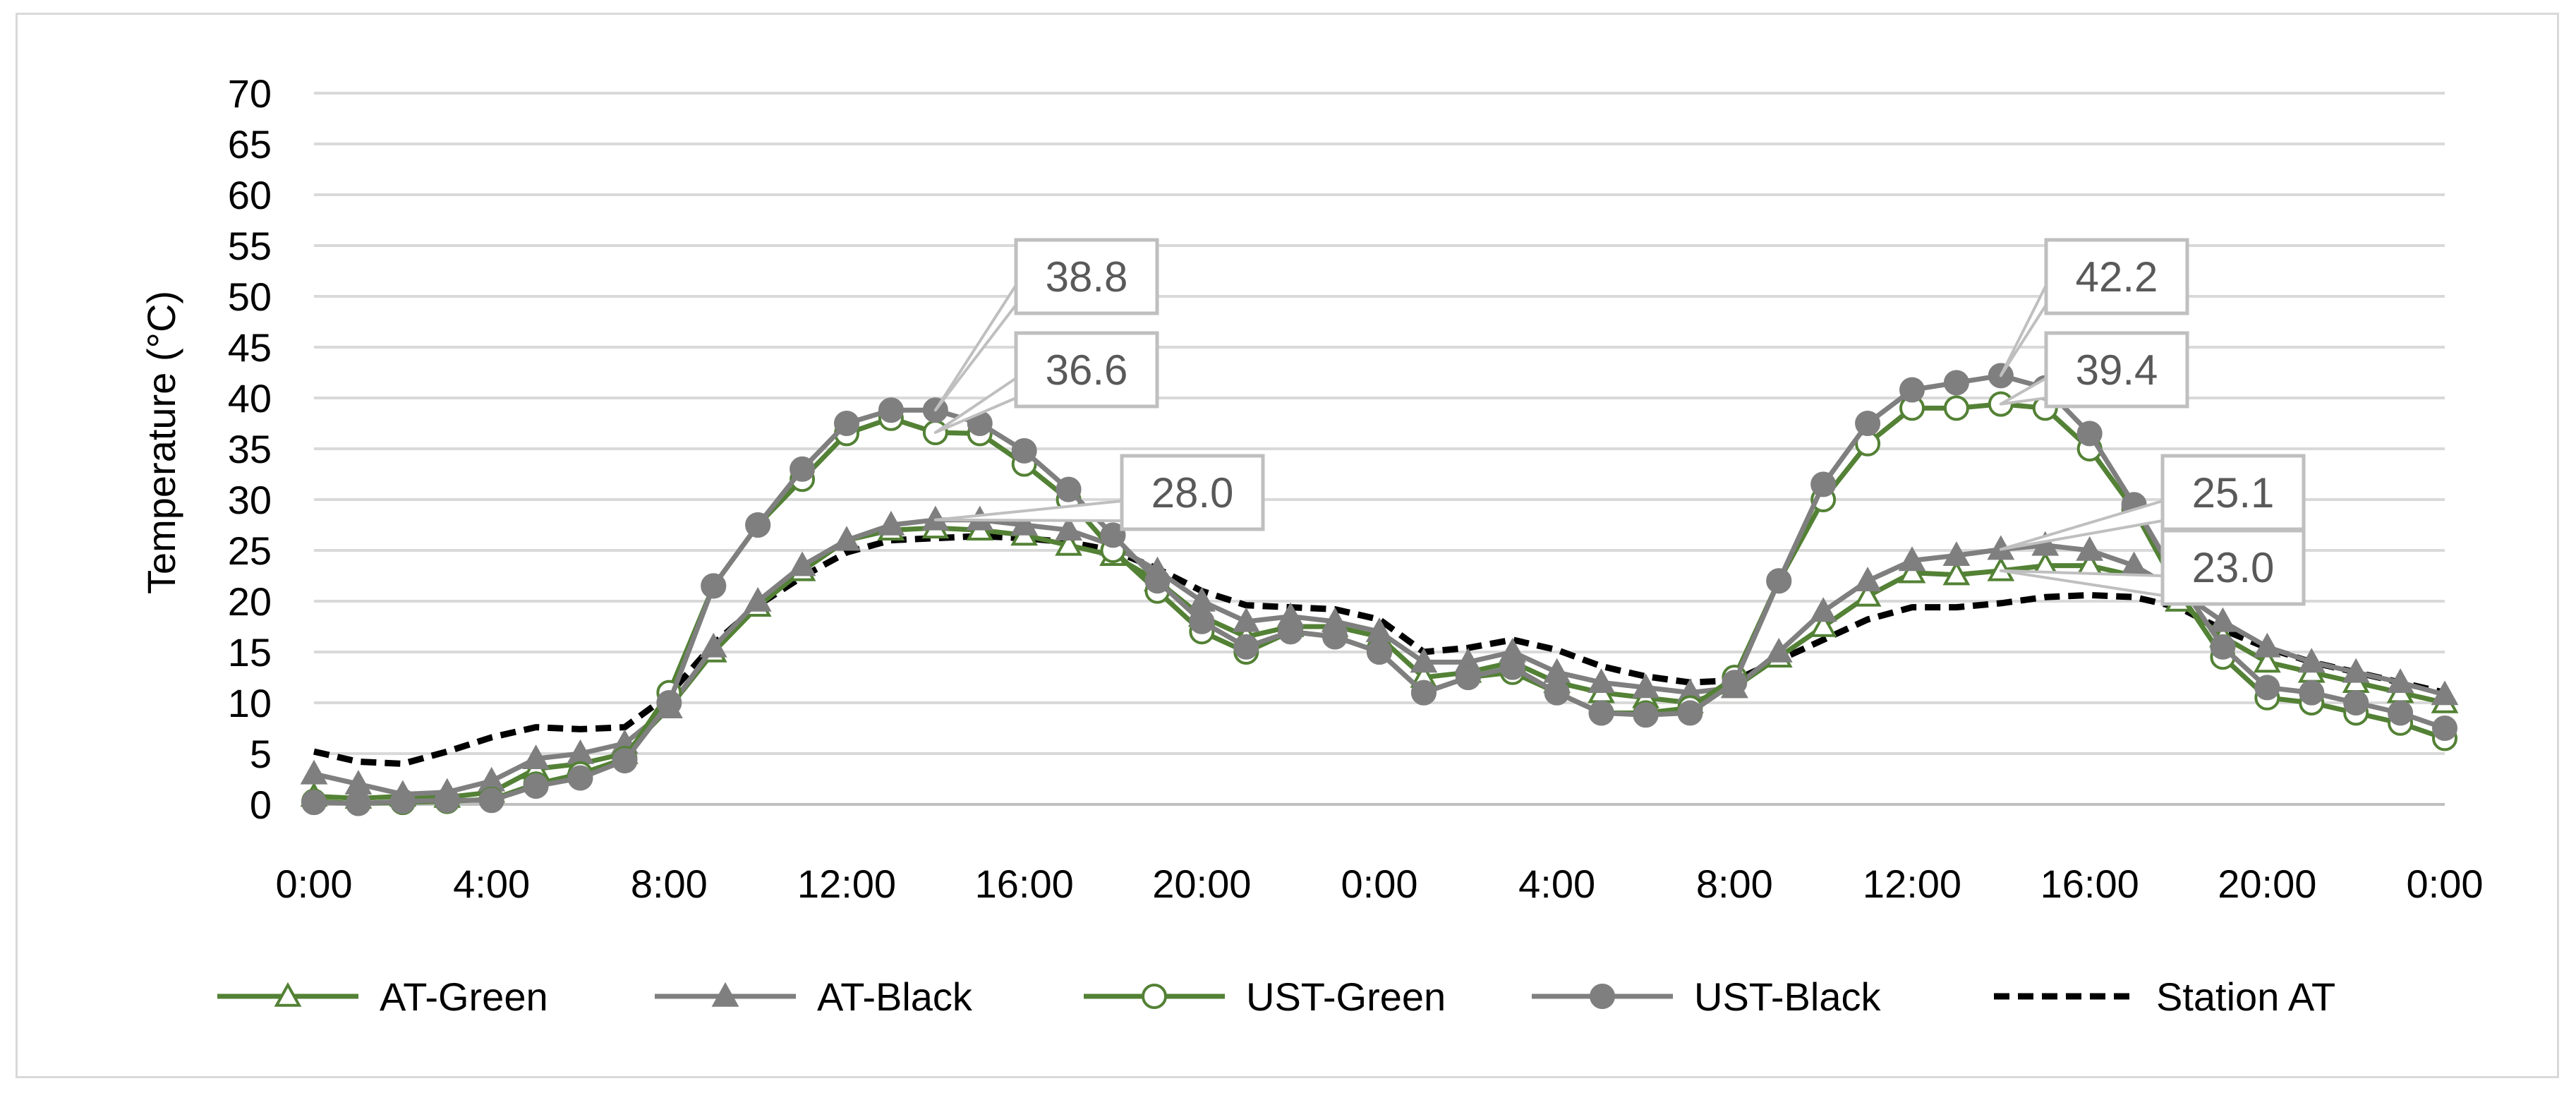 This screenshot has height=1093, width=2576. I want to click on y-tick-label: 5, so click(261, 754).